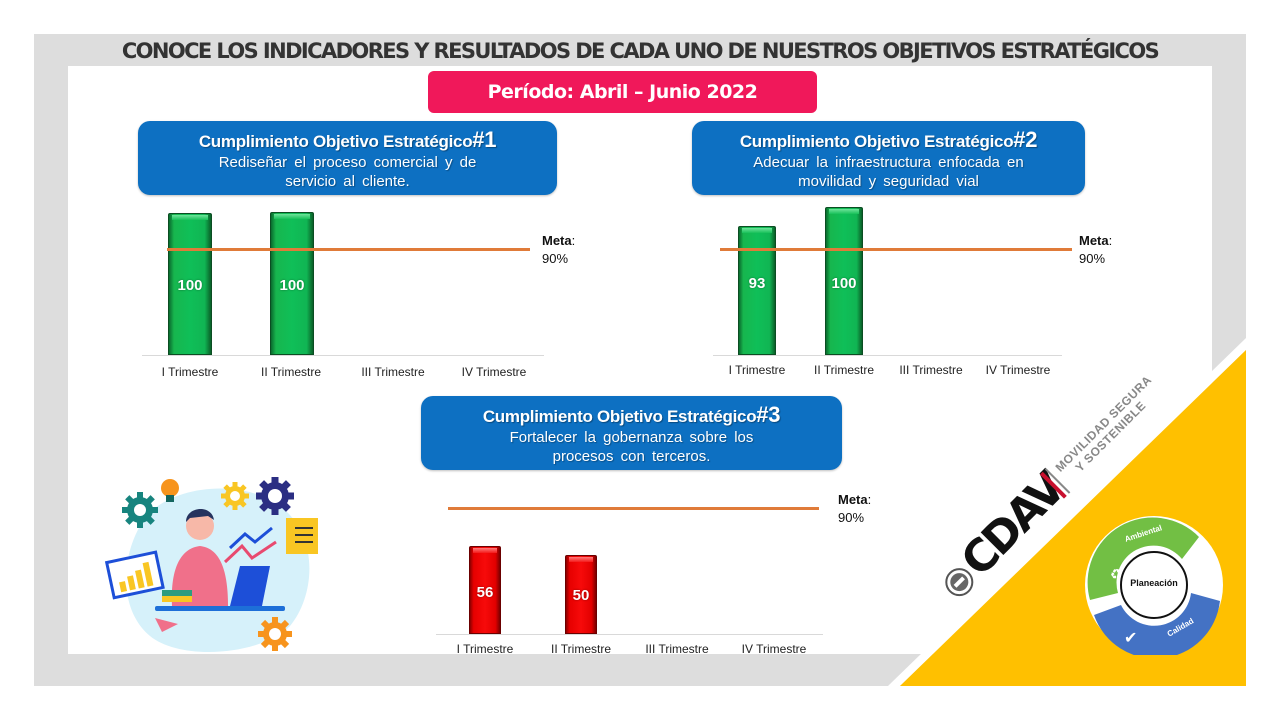 The width and height of the screenshot is (1280, 720). I want to click on bar-value: 56, so click(485, 592).